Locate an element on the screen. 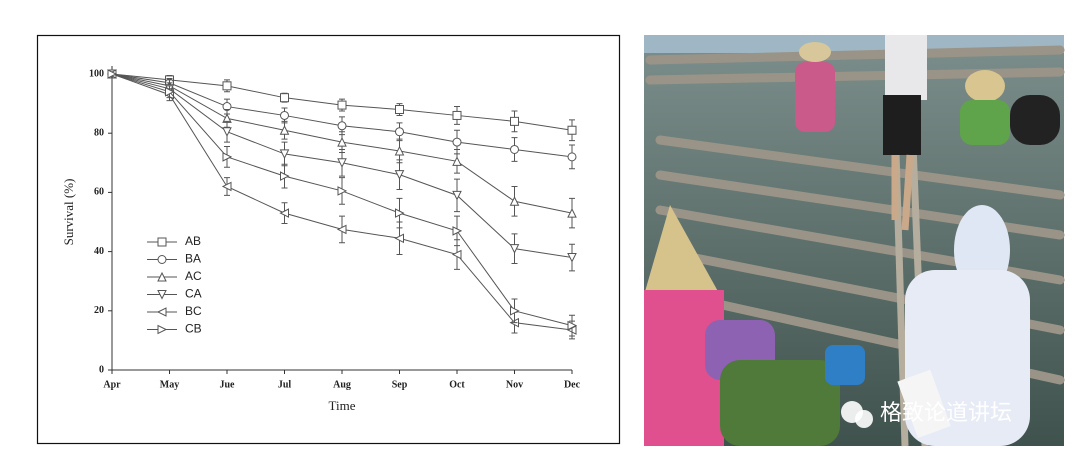  legend-label: AC is located at coordinates (193, 276).